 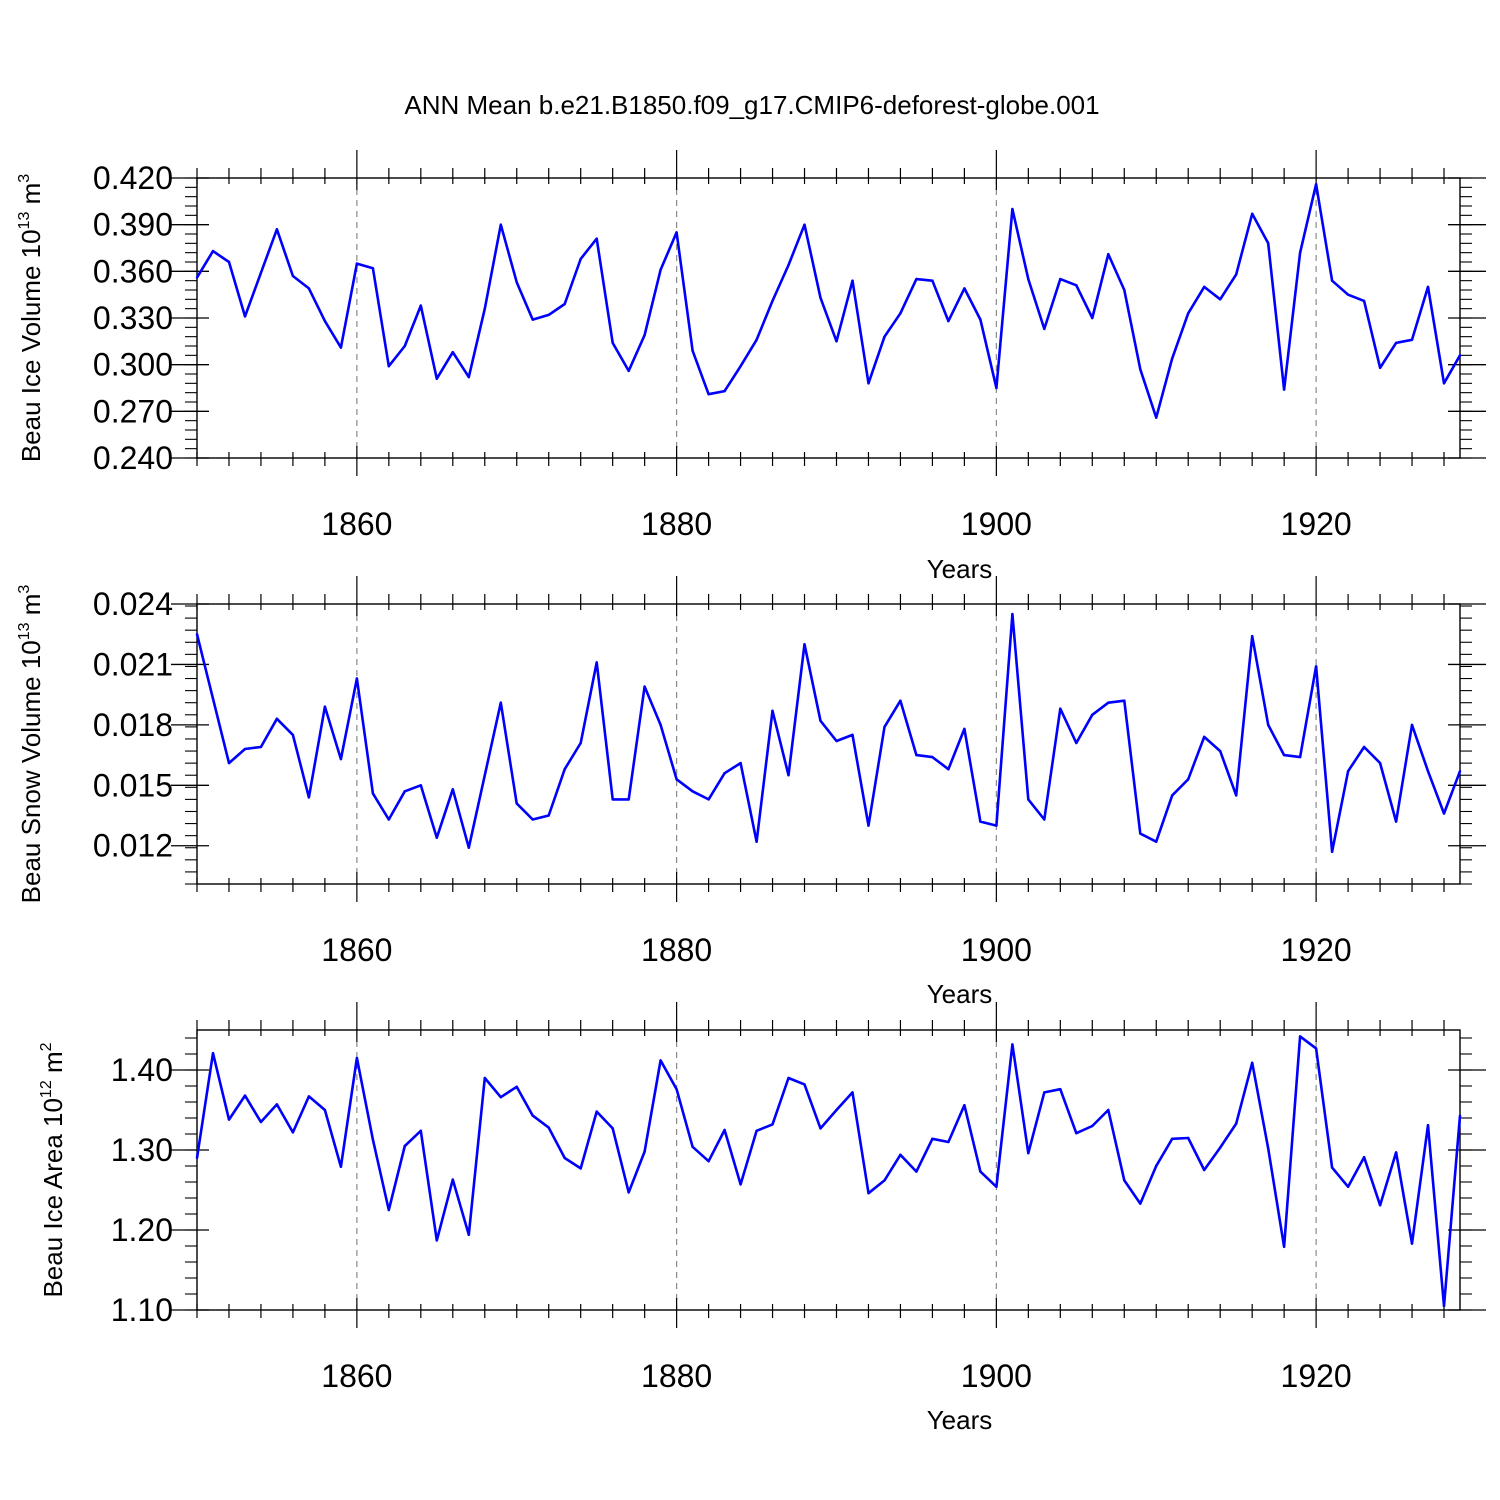 I want to click on x-tick-label: 1900, so click(x=996, y=524).